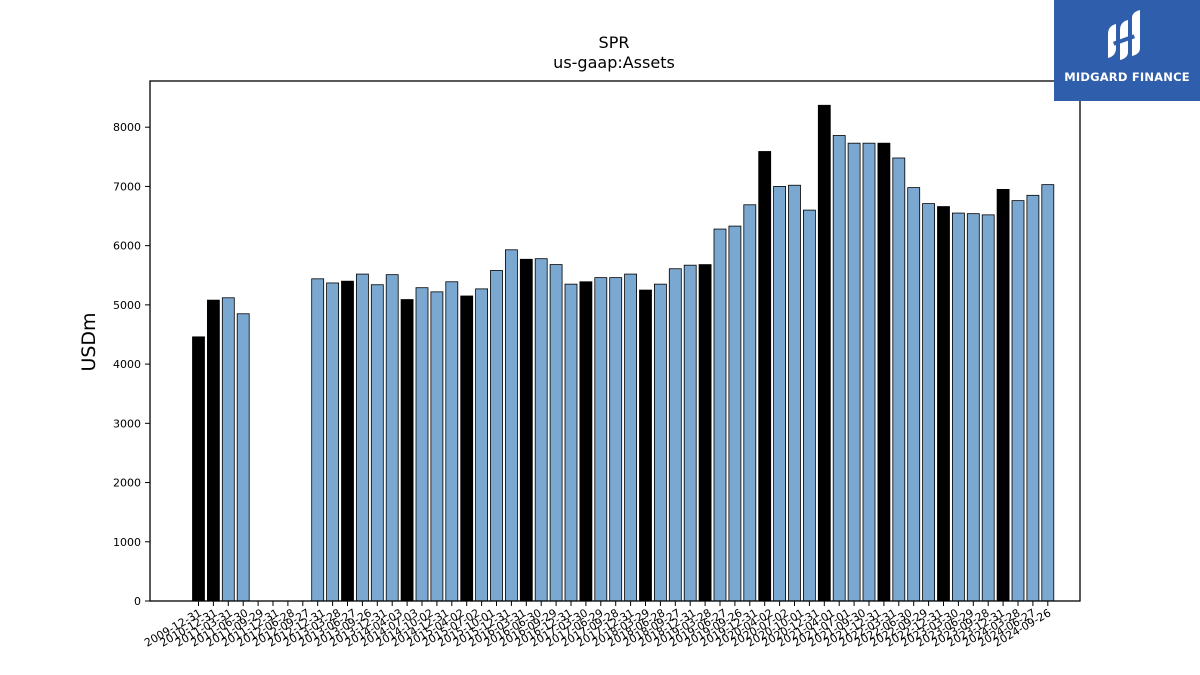 The width and height of the screenshot is (1200, 675). What do you see at coordinates (127, 127) in the screenshot?
I see `y-tick-label: 8000` at bounding box center [127, 127].